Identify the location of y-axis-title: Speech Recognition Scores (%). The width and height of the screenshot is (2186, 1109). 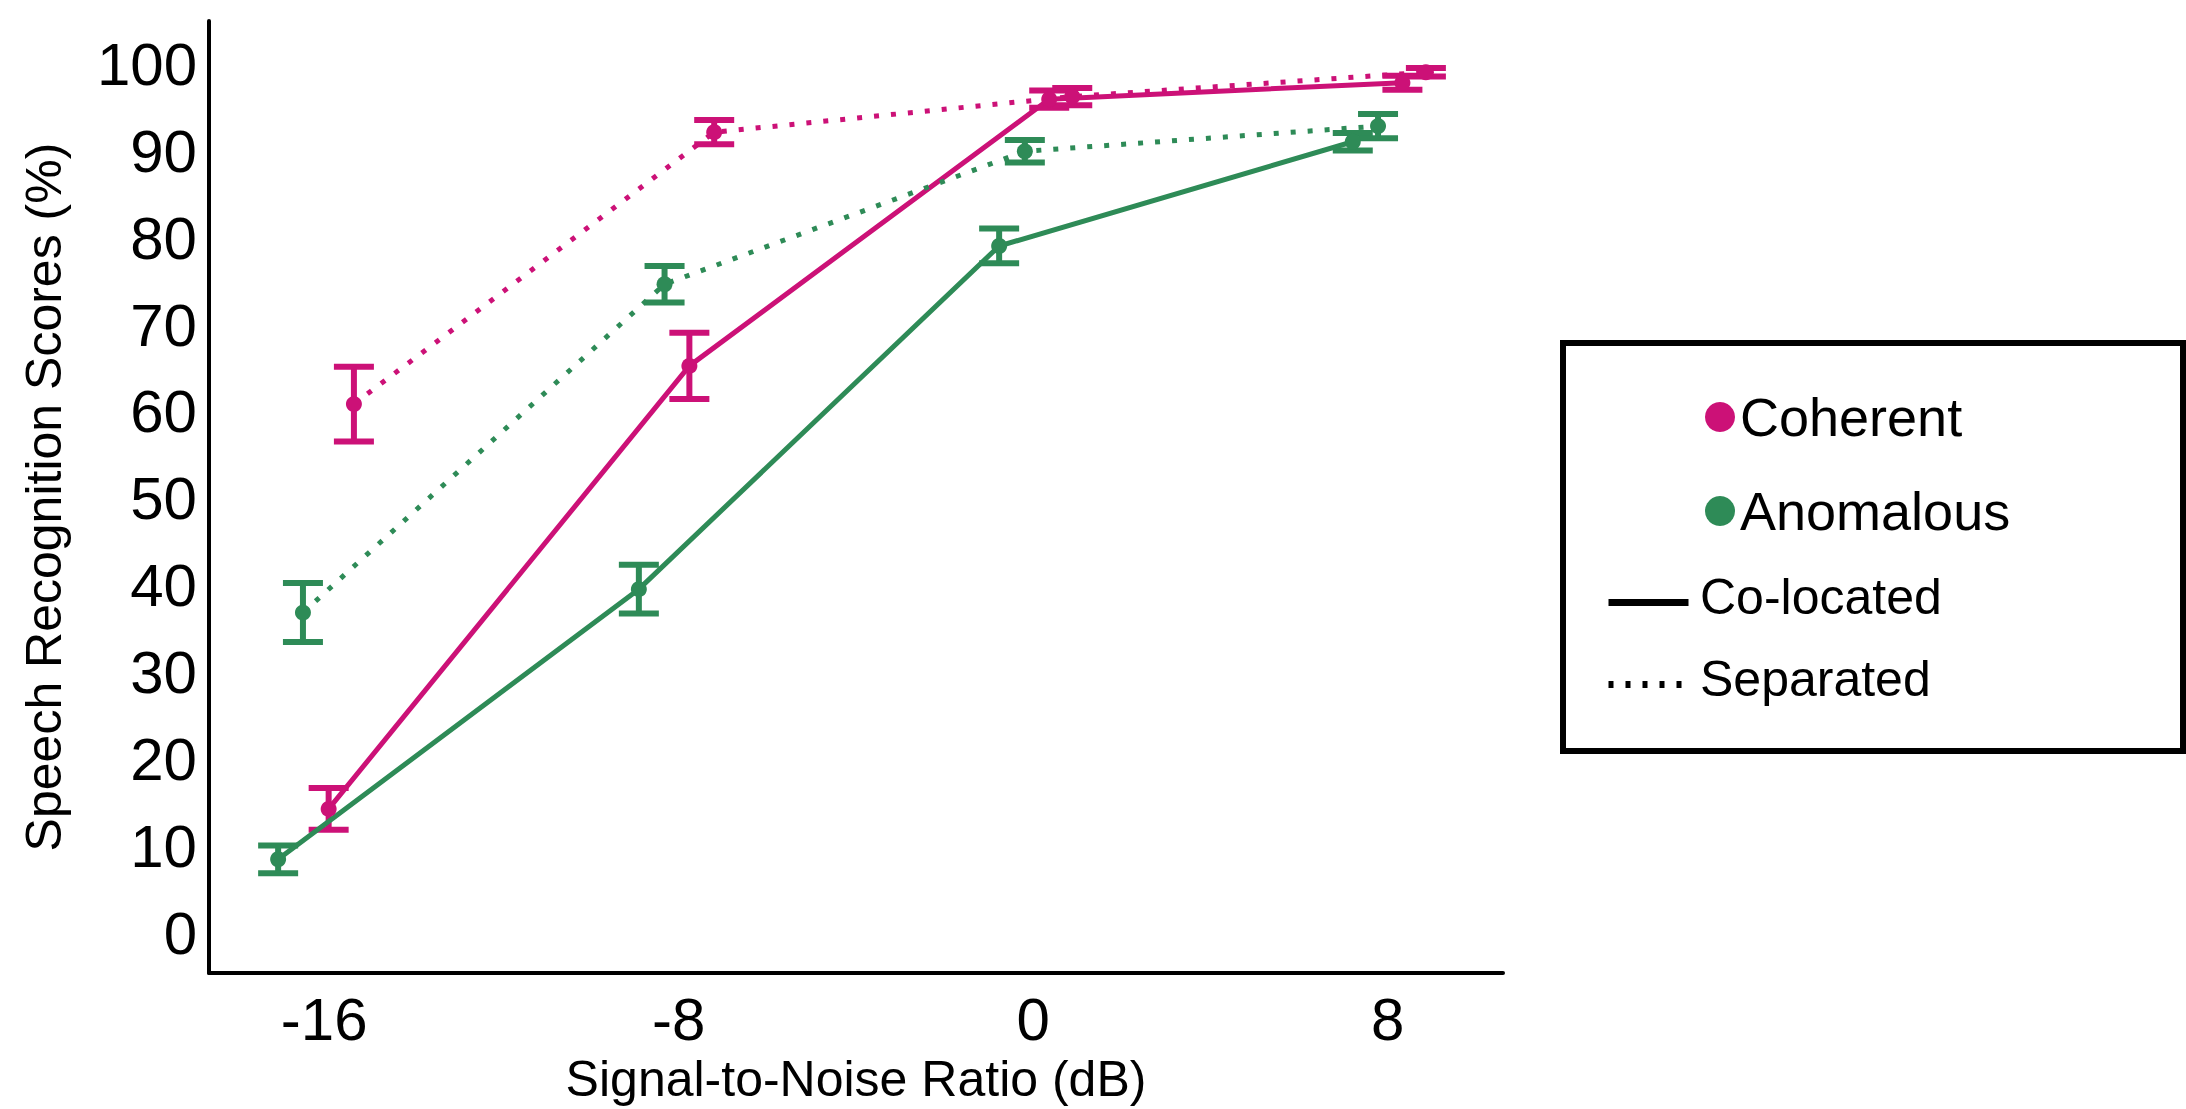
(44, 497).